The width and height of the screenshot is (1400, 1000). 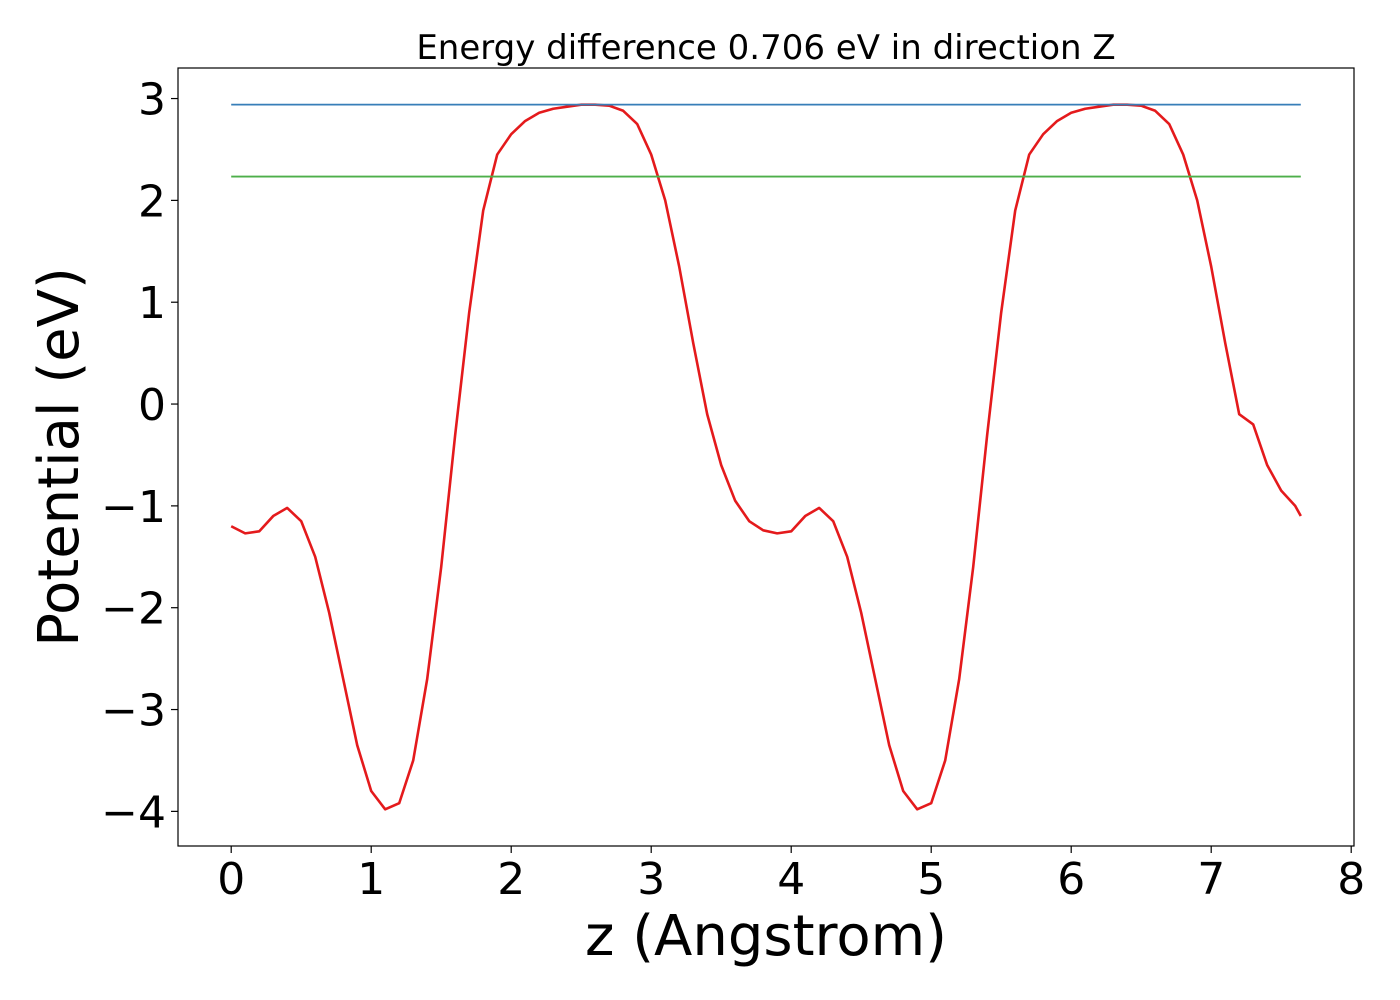 What do you see at coordinates (152, 100) in the screenshot?
I see `y-tick-label: 3` at bounding box center [152, 100].